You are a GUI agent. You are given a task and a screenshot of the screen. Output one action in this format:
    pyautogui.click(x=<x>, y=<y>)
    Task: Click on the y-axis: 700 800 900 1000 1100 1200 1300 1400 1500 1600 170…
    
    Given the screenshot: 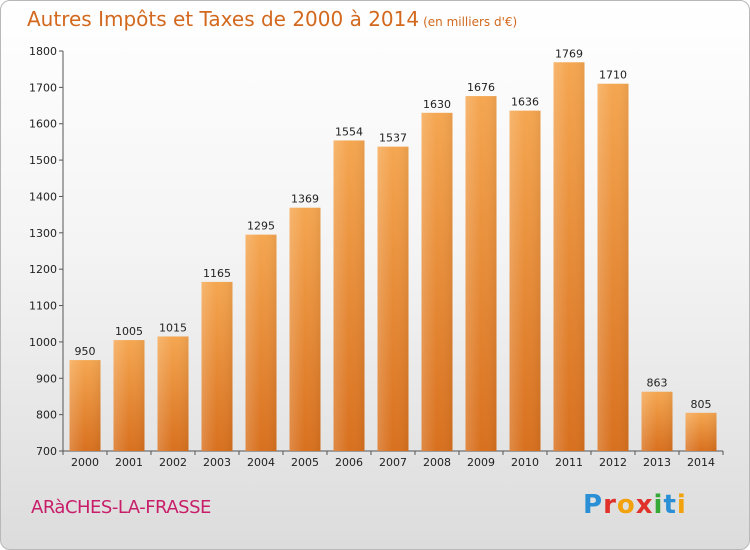 What is the action you would take?
    pyautogui.click(x=46, y=251)
    